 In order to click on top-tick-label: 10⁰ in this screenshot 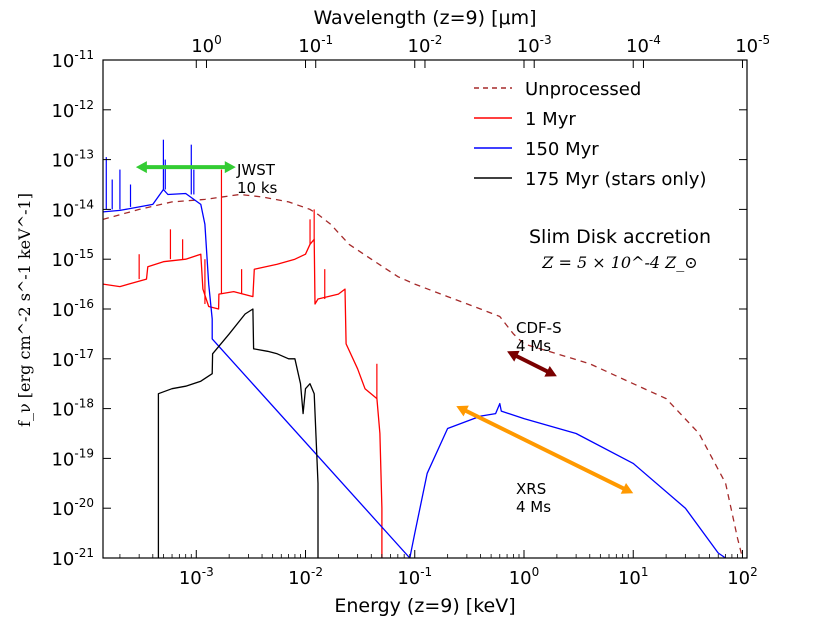, I will do `click(206, 45)`.